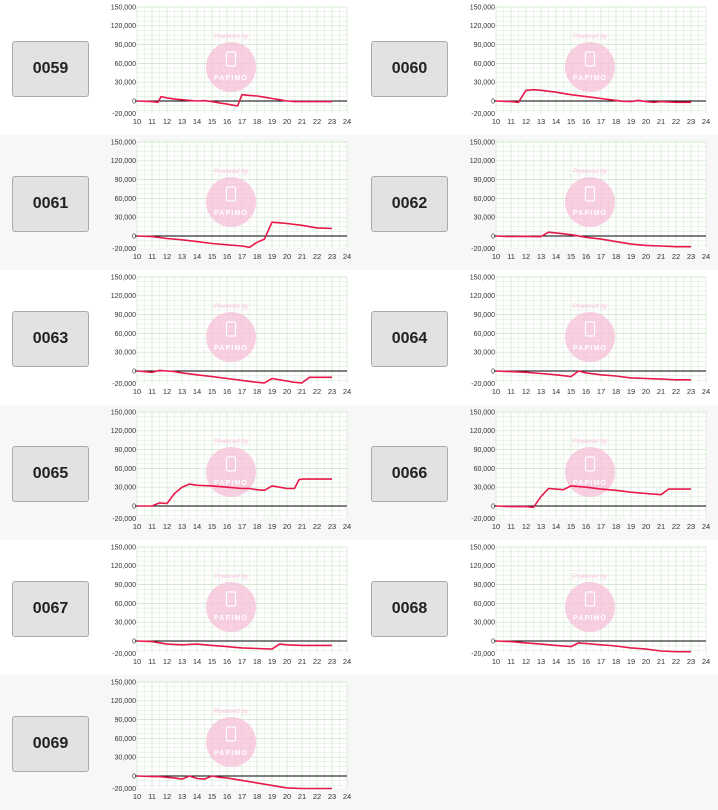  Describe the element at coordinates (50, 69) in the screenshot. I see `machine-number-button: 0059` at that location.